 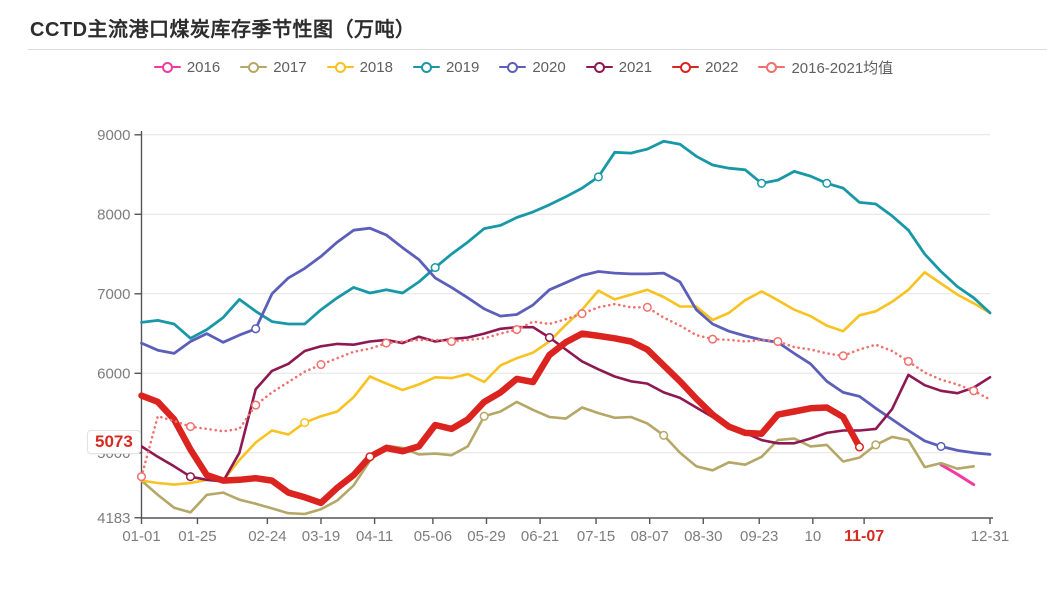 I want to click on x-tick-label-01-25: 01-25, so click(x=197, y=536).